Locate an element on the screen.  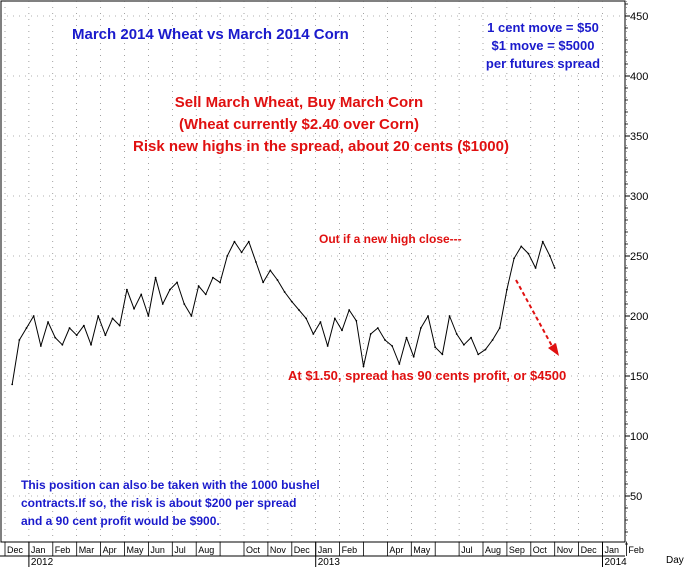
month-tick-label: Mar is located at coordinates (87, 550).